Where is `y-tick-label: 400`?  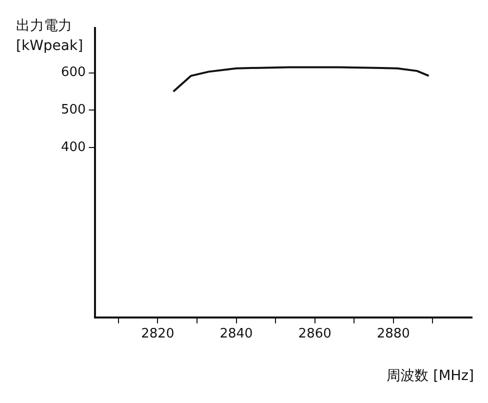 y-tick-label: 400 is located at coordinates (73, 147).